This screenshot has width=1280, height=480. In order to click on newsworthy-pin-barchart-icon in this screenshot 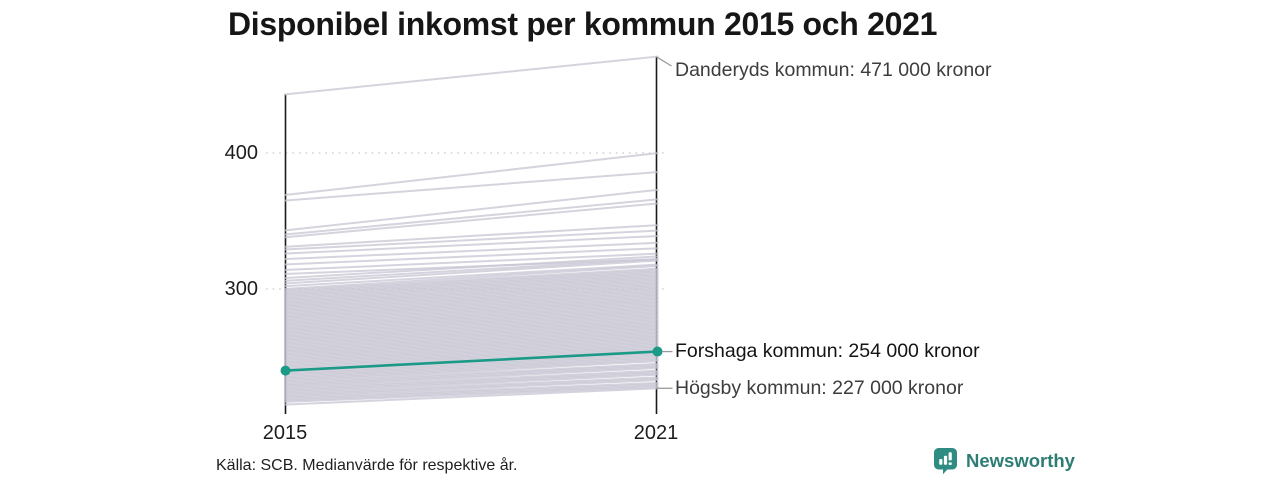, I will do `click(945, 461)`.